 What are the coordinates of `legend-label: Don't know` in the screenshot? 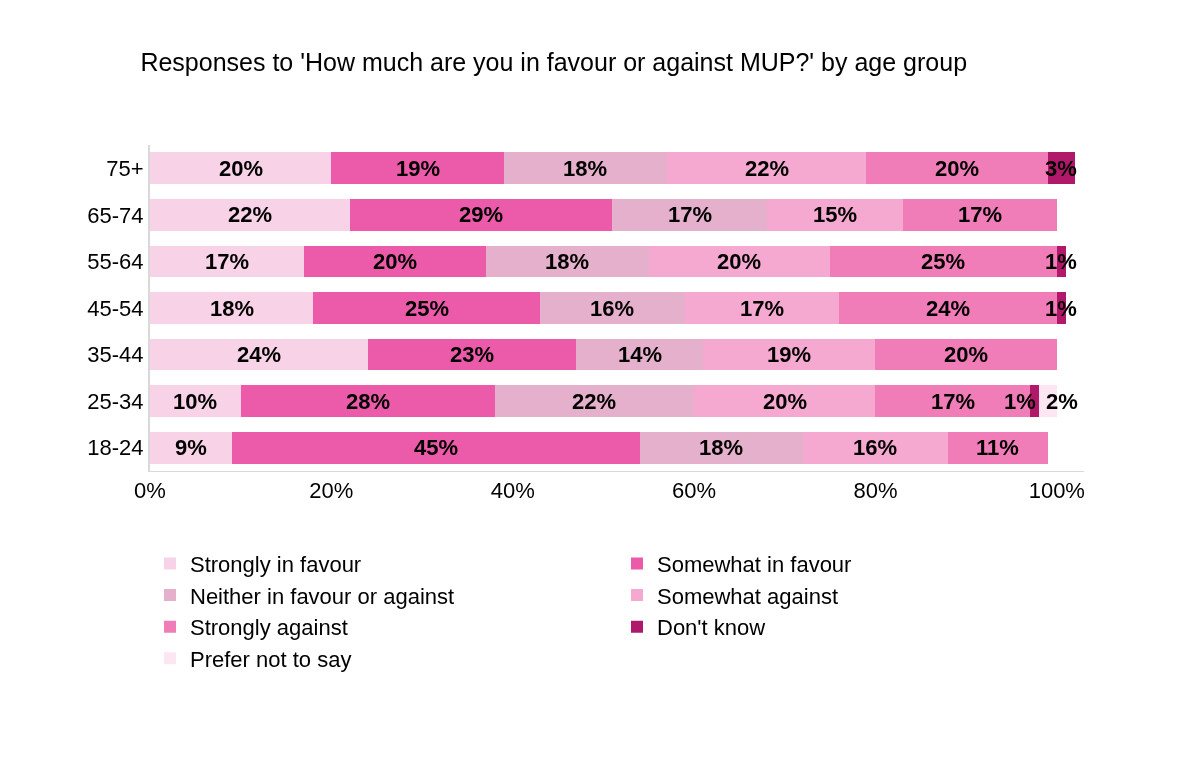 It's located at (711, 628).